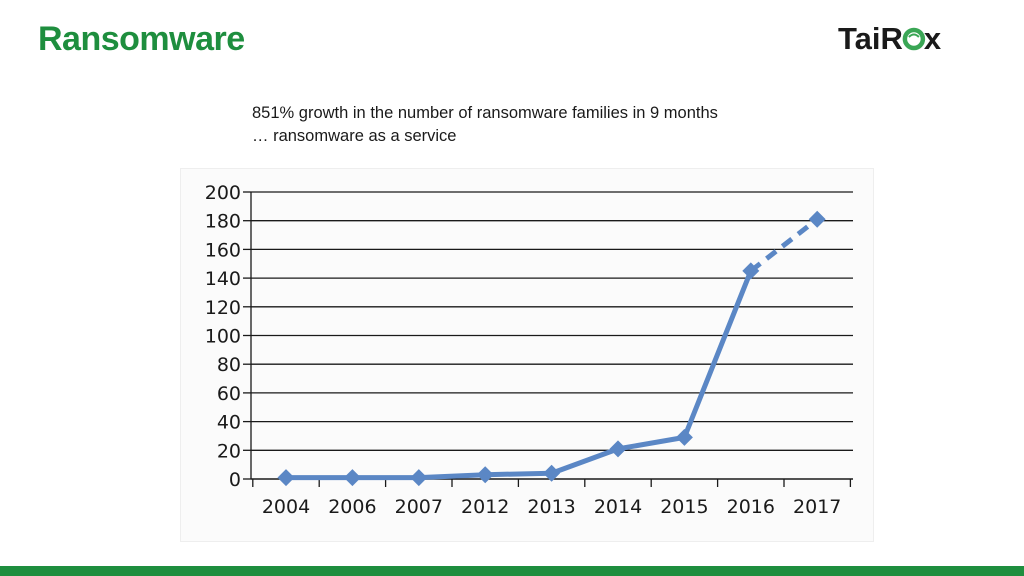 Image resolution: width=1024 pixels, height=576 pixels. What do you see at coordinates (817, 219) in the screenshot?
I see `data-point-2017` at bounding box center [817, 219].